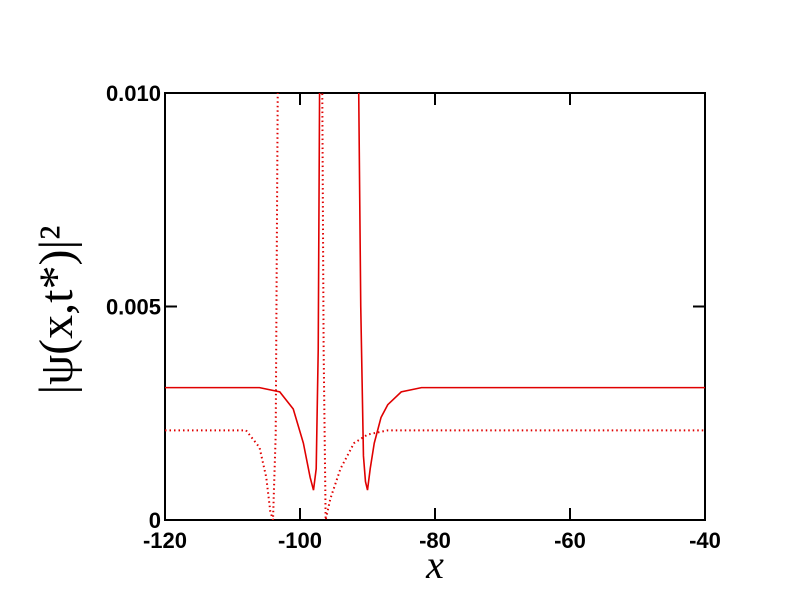 Image resolution: width=792 pixels, height=612 pixels. I want to click on y-tick-label: 0.005, so click(133, 307).